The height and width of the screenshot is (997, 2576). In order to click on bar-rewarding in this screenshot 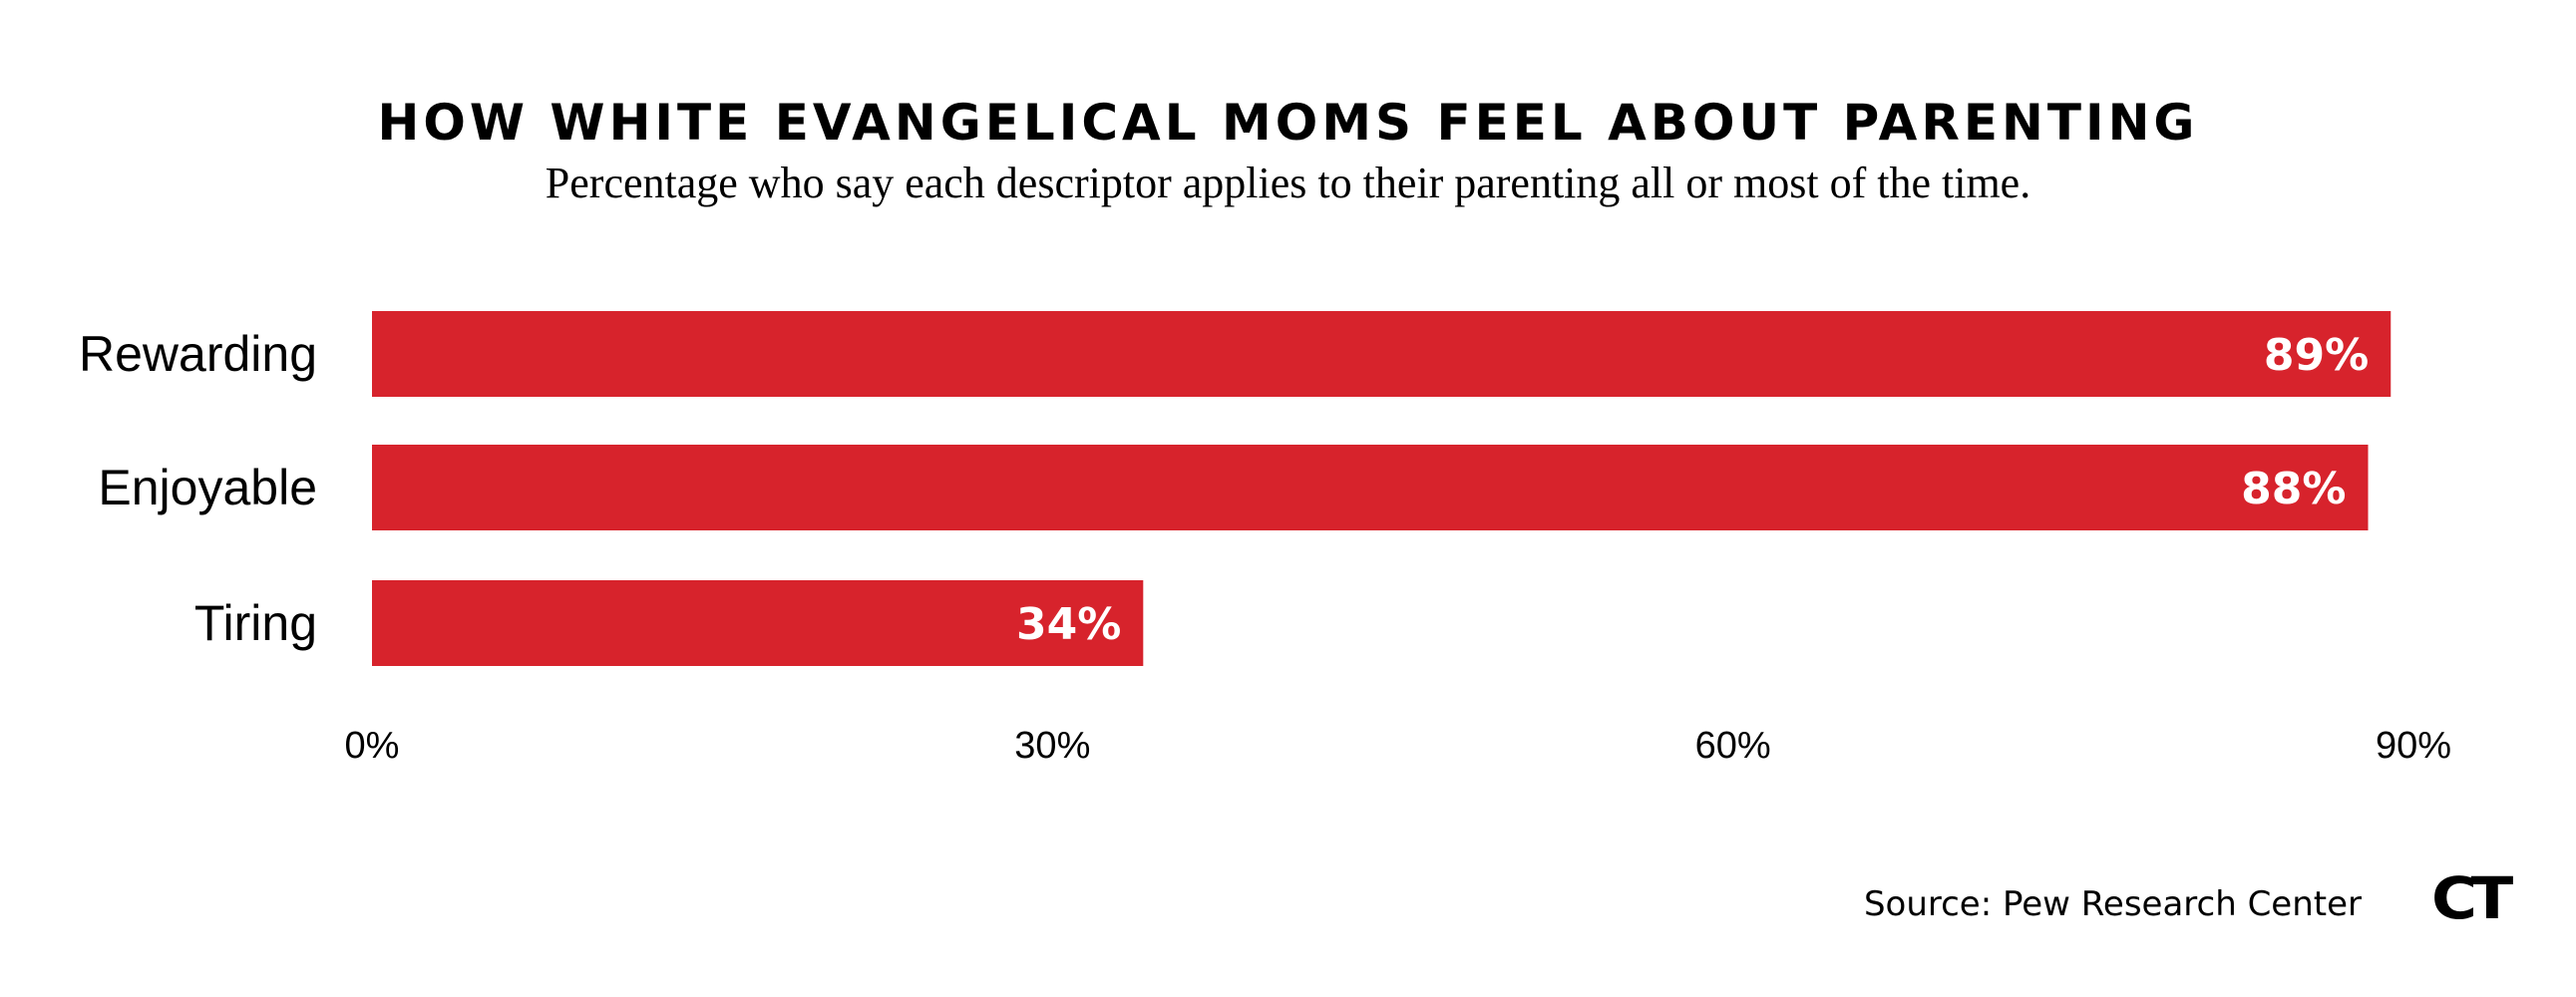, I will do `click(1382, 354)`.